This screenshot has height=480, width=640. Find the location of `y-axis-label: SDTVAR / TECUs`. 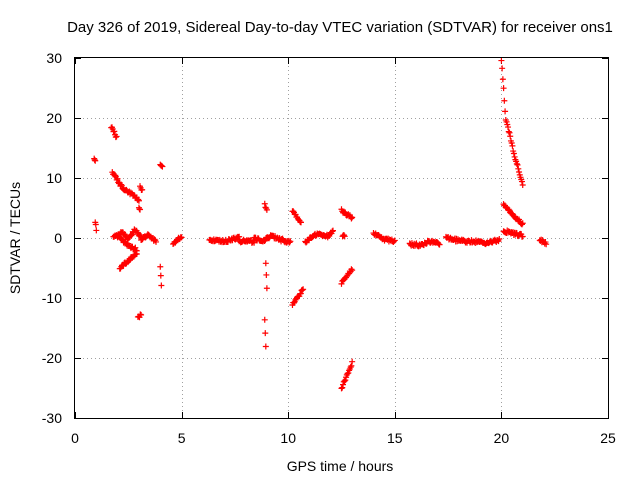

y-axis-label: SDTVAR / TECUs is located at coordinates (15, 238).